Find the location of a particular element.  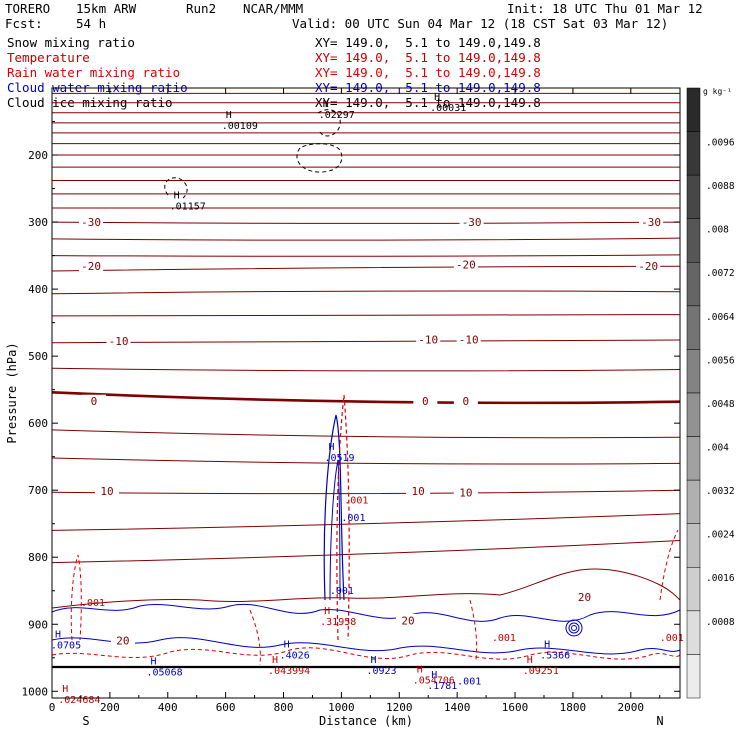

high-marker-3: H is located at coordinates (177, 196).